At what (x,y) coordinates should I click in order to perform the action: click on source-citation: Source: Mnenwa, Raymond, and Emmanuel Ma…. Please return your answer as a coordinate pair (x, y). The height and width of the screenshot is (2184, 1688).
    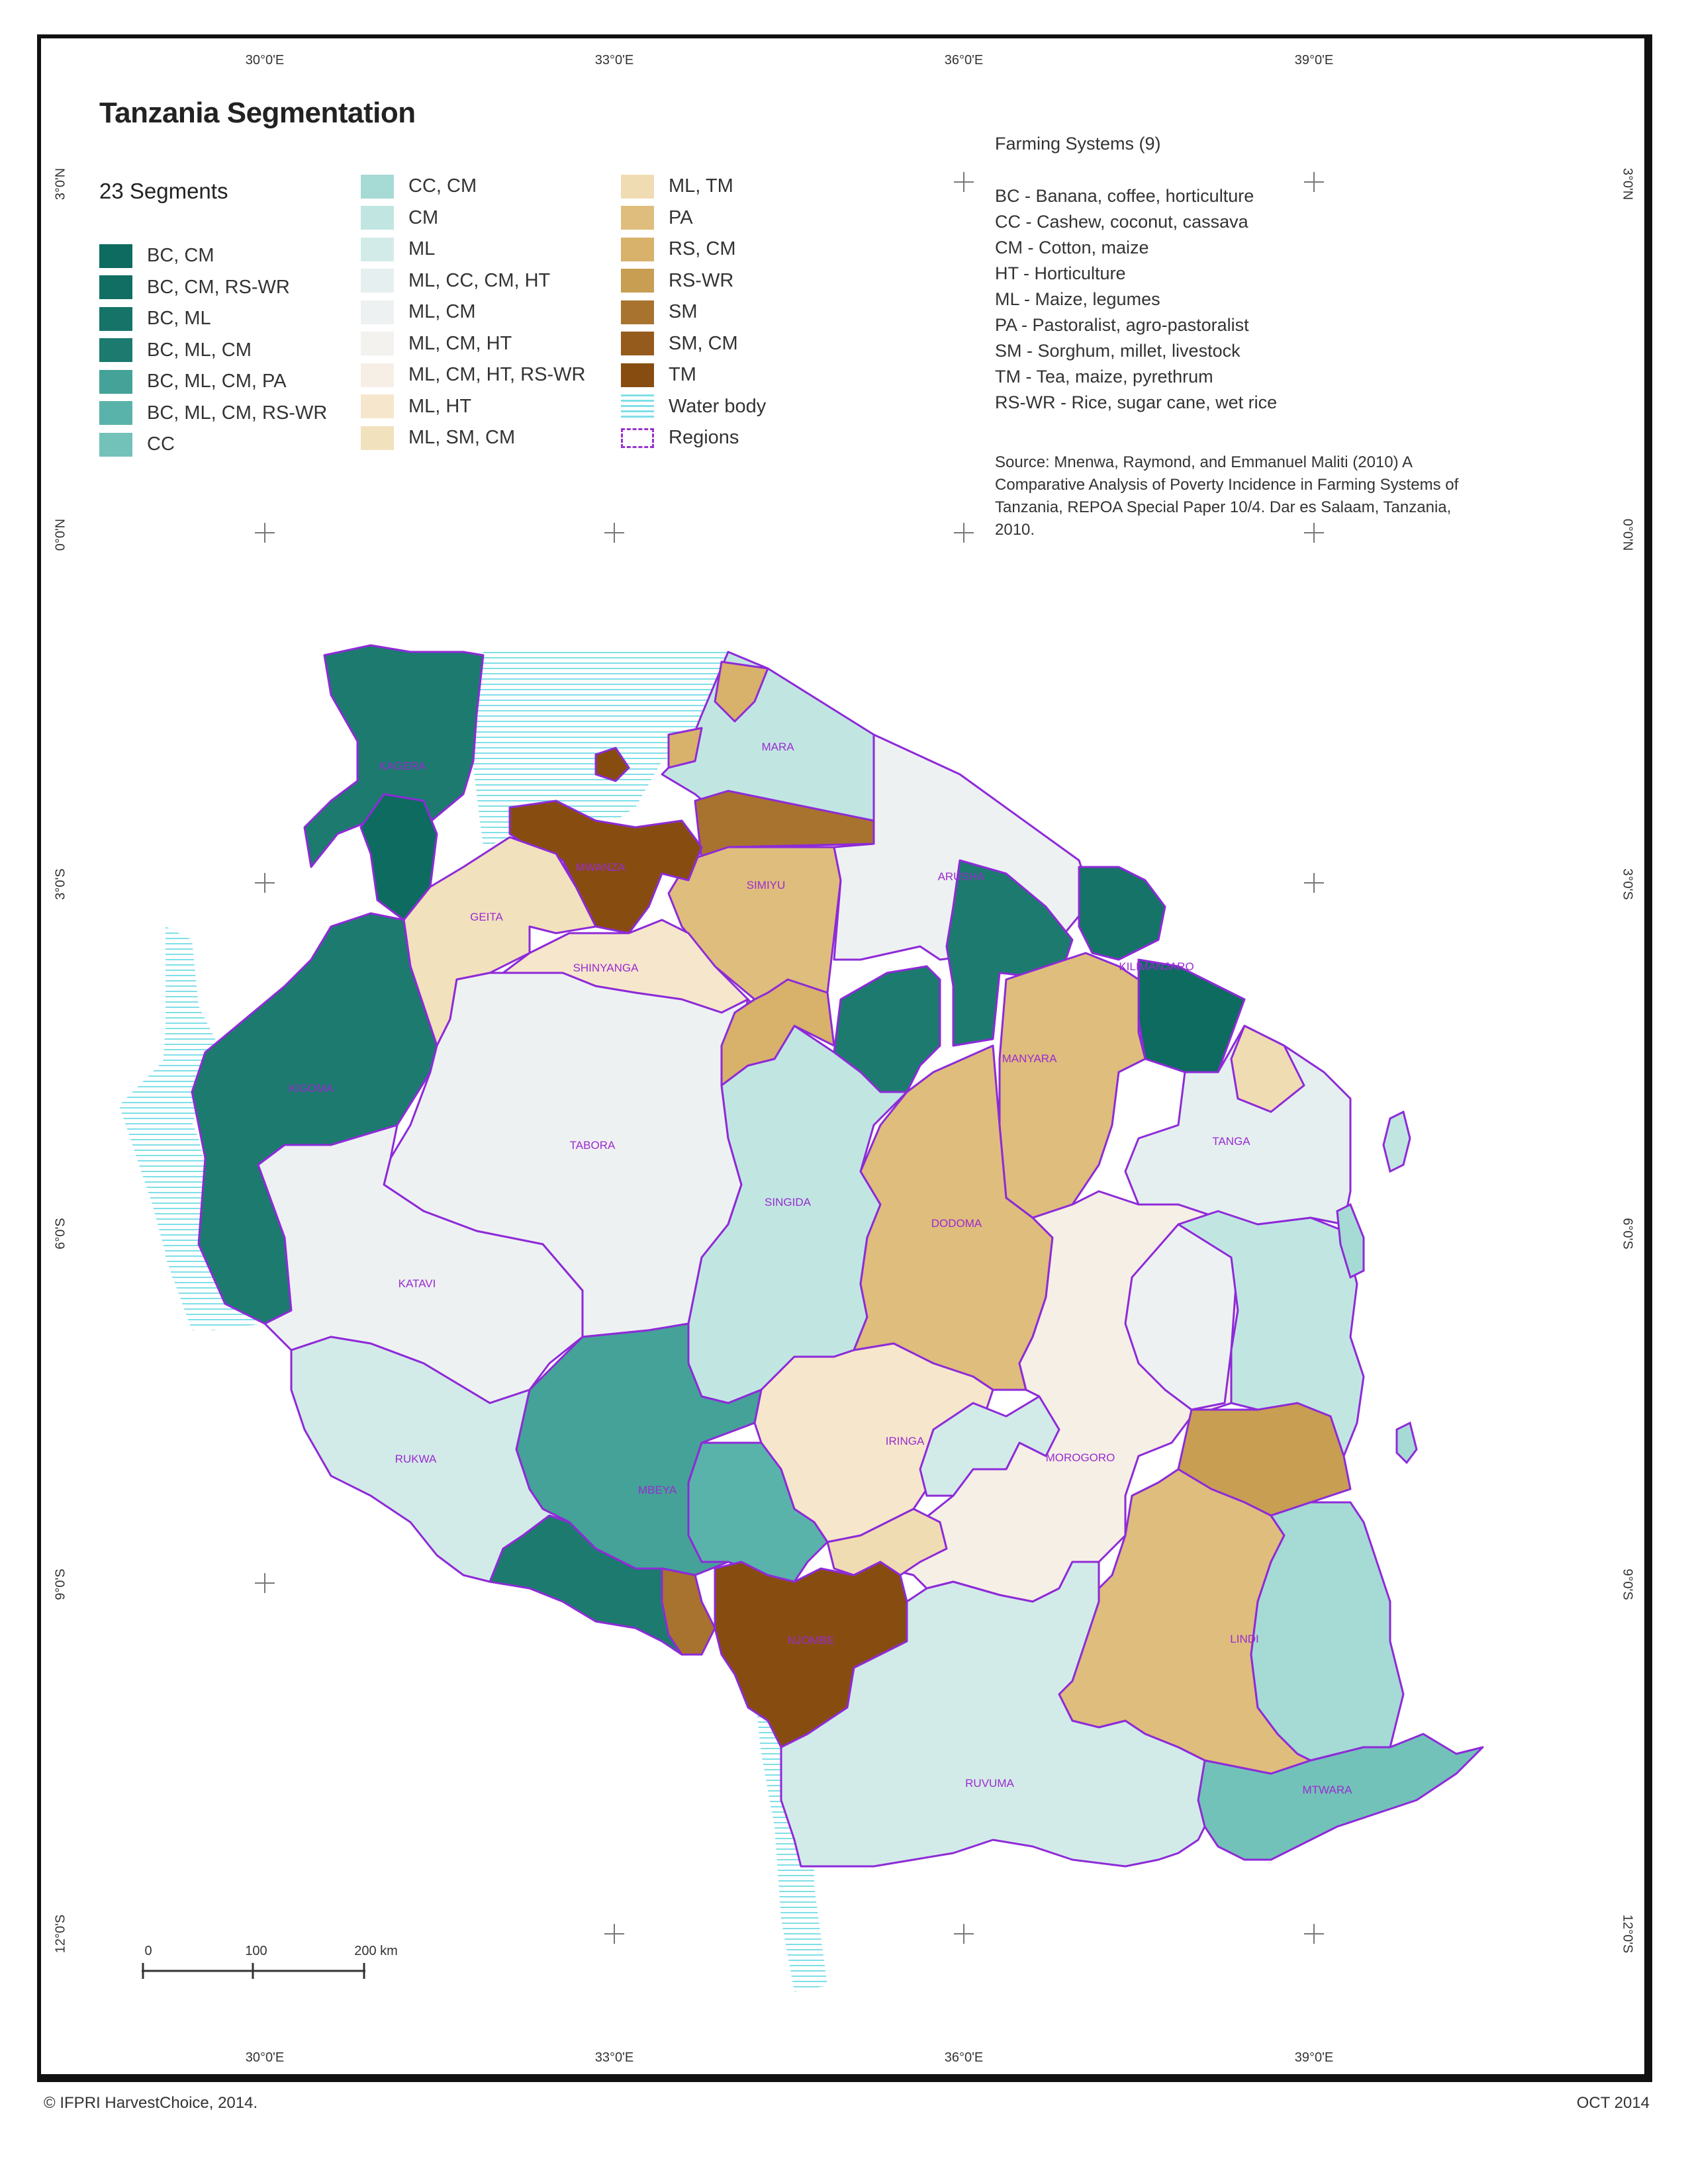
    Looking at the image, I should click on (1227, 496).